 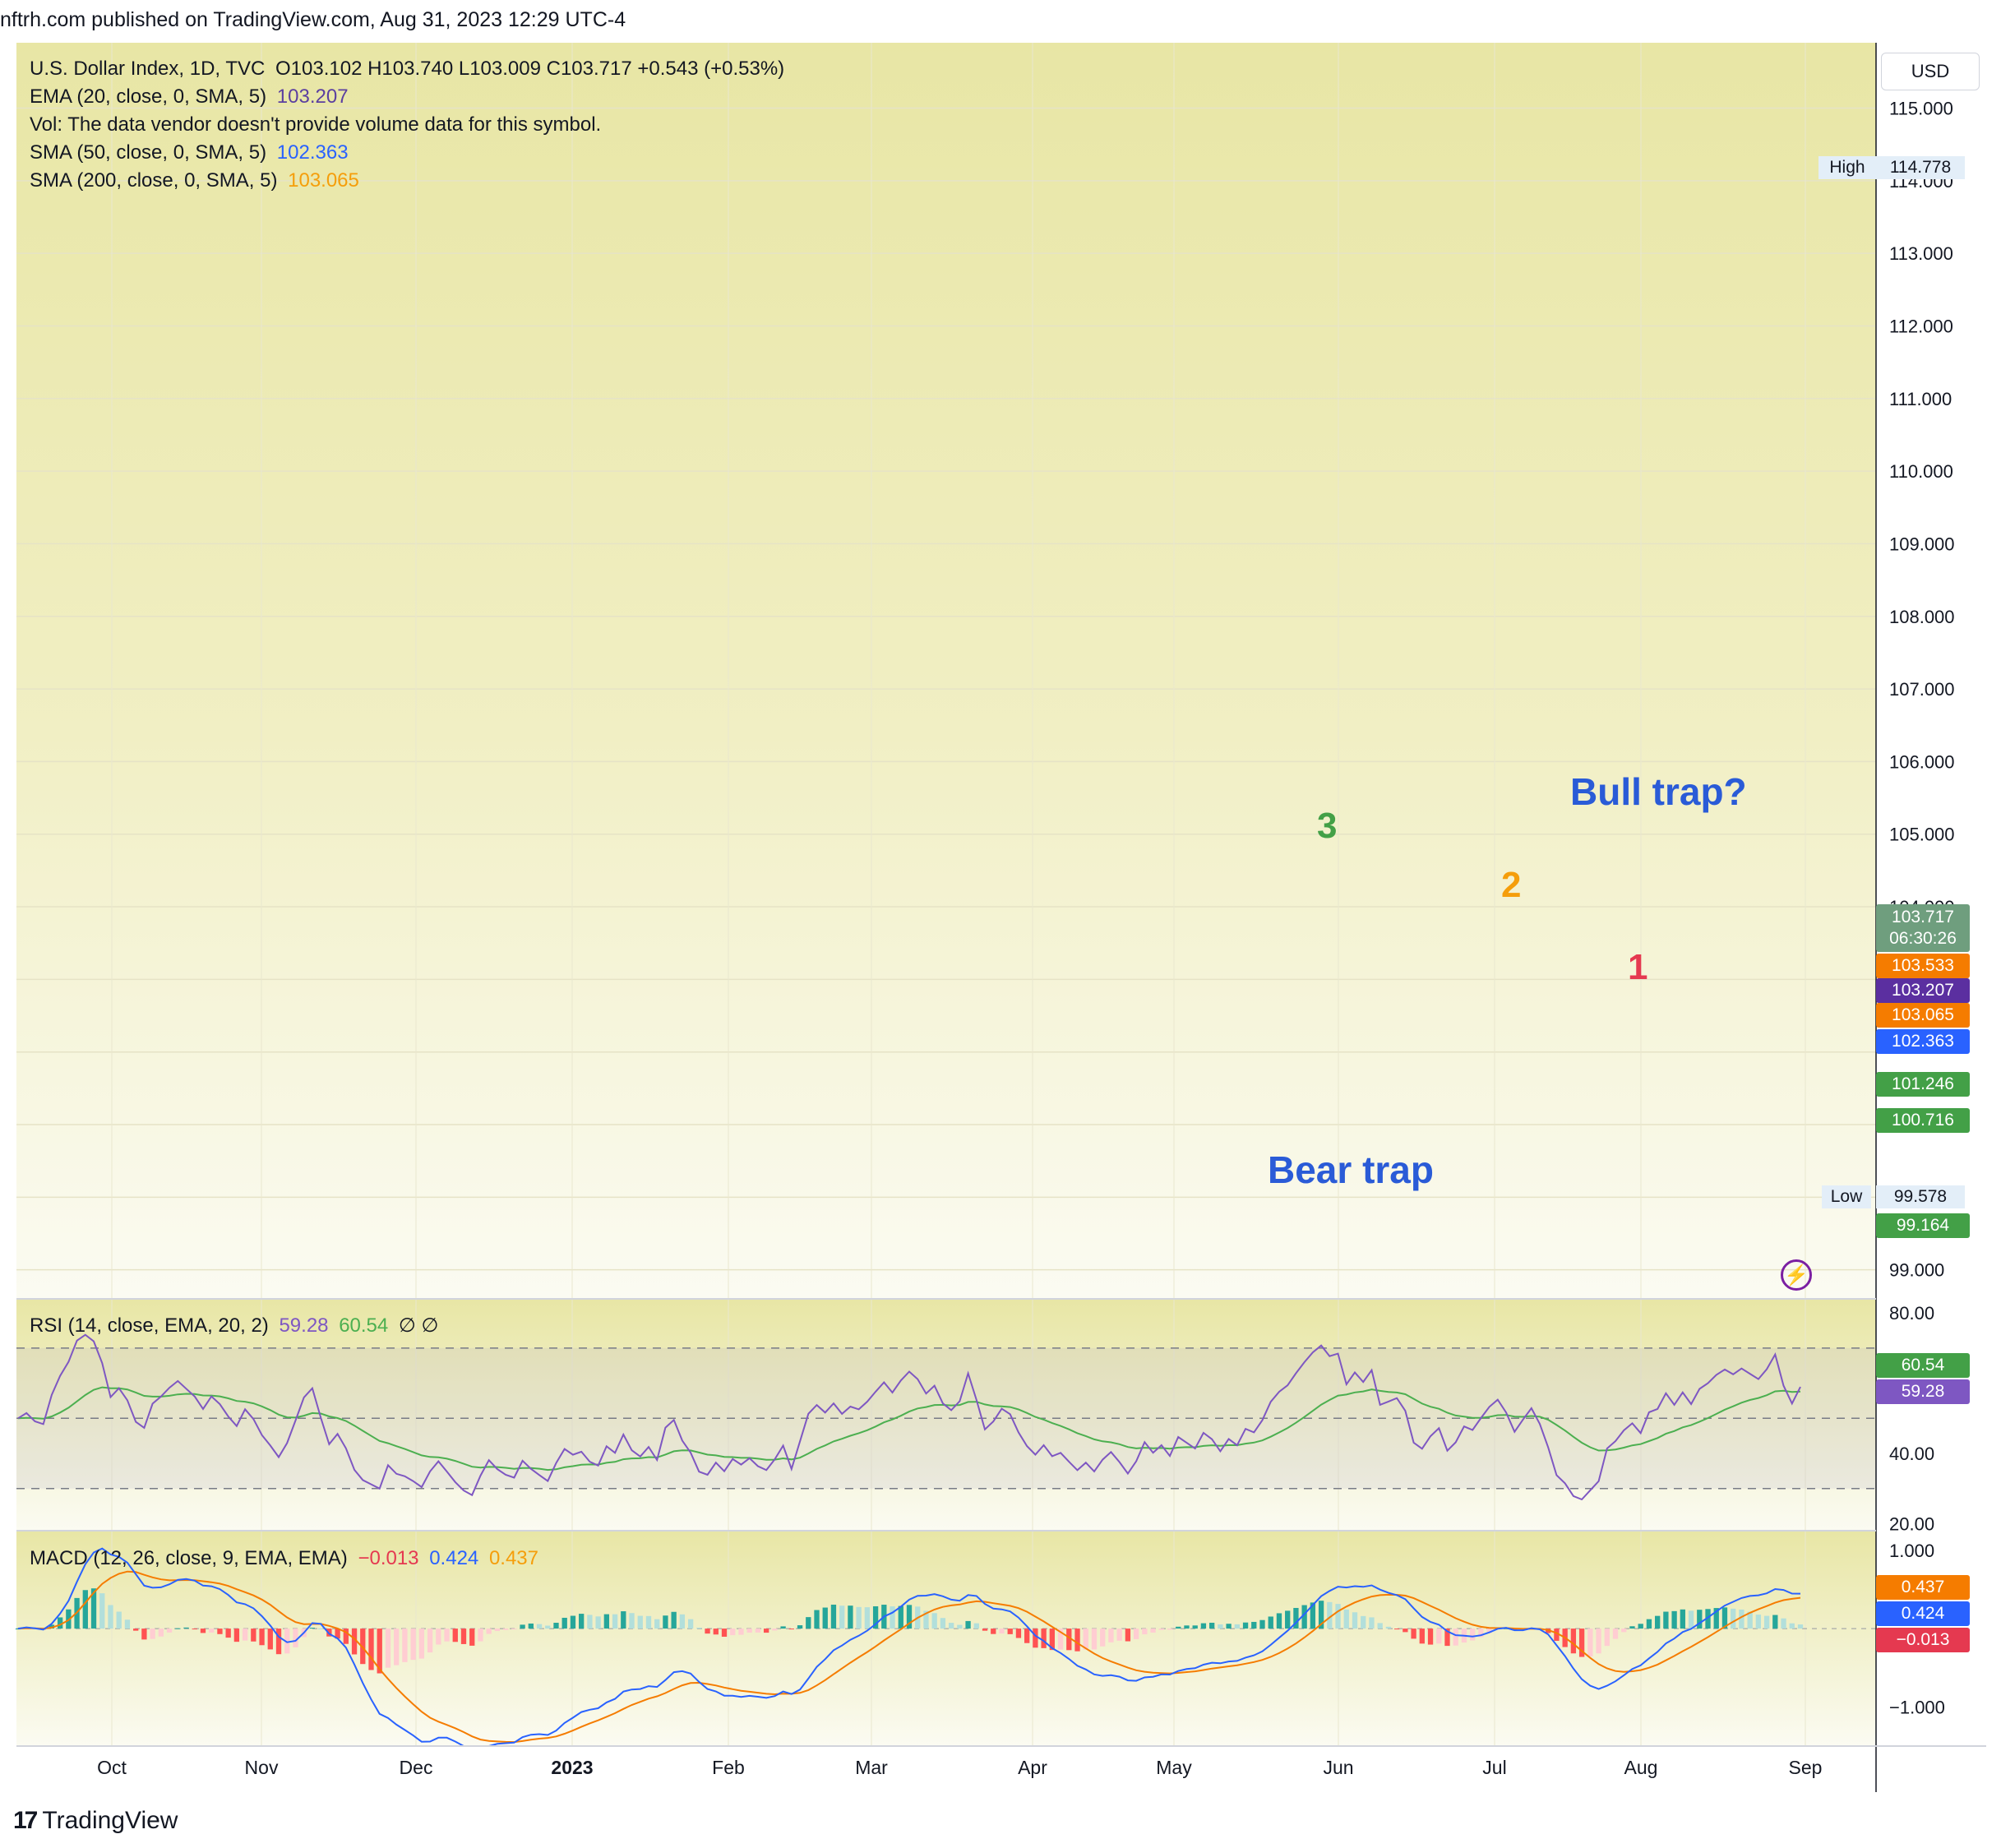 I want to click on tradingview-mark-icon: 17, so click(x=25, y=1821).